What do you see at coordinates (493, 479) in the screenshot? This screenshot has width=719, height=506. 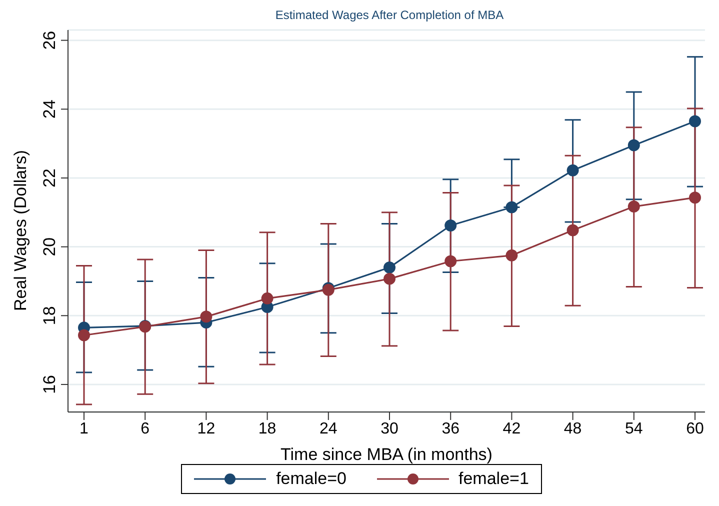 I see `legend-label: female=1` at bounding box center [493, 479].